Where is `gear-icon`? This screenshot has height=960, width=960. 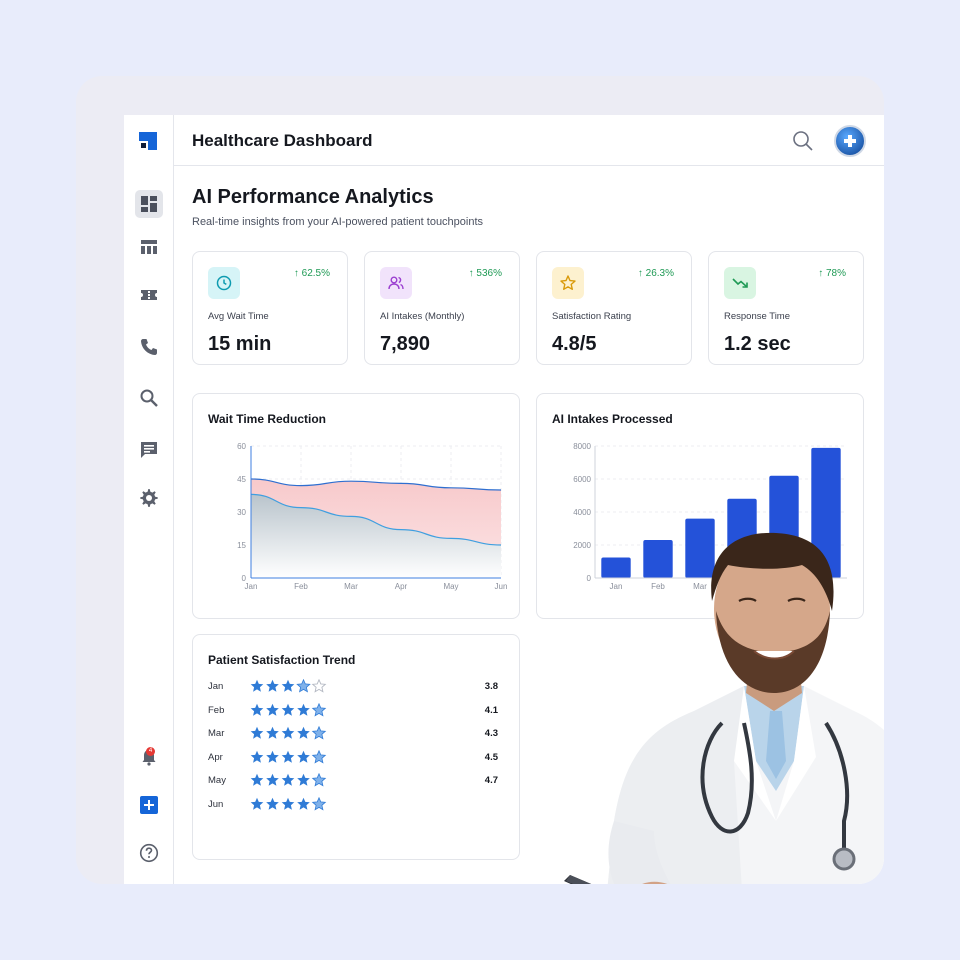 gear-icon is located at coordinates (149, 498).